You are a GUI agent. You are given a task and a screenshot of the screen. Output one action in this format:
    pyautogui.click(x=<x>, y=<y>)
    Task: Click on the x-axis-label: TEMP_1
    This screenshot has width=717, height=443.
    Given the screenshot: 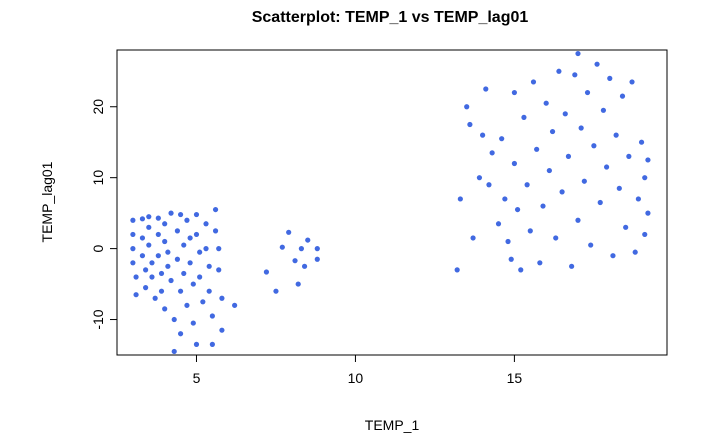 What is the action you would take?
    pyautogui.click(x=392, y=425)
    